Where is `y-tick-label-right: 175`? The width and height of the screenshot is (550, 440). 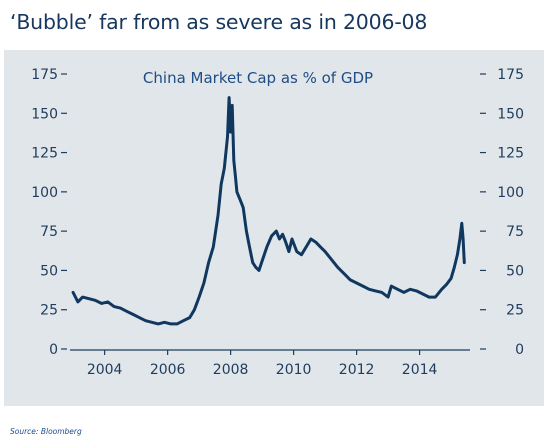
y-tick-label-right: 175 is located at coordinates (510, 75).